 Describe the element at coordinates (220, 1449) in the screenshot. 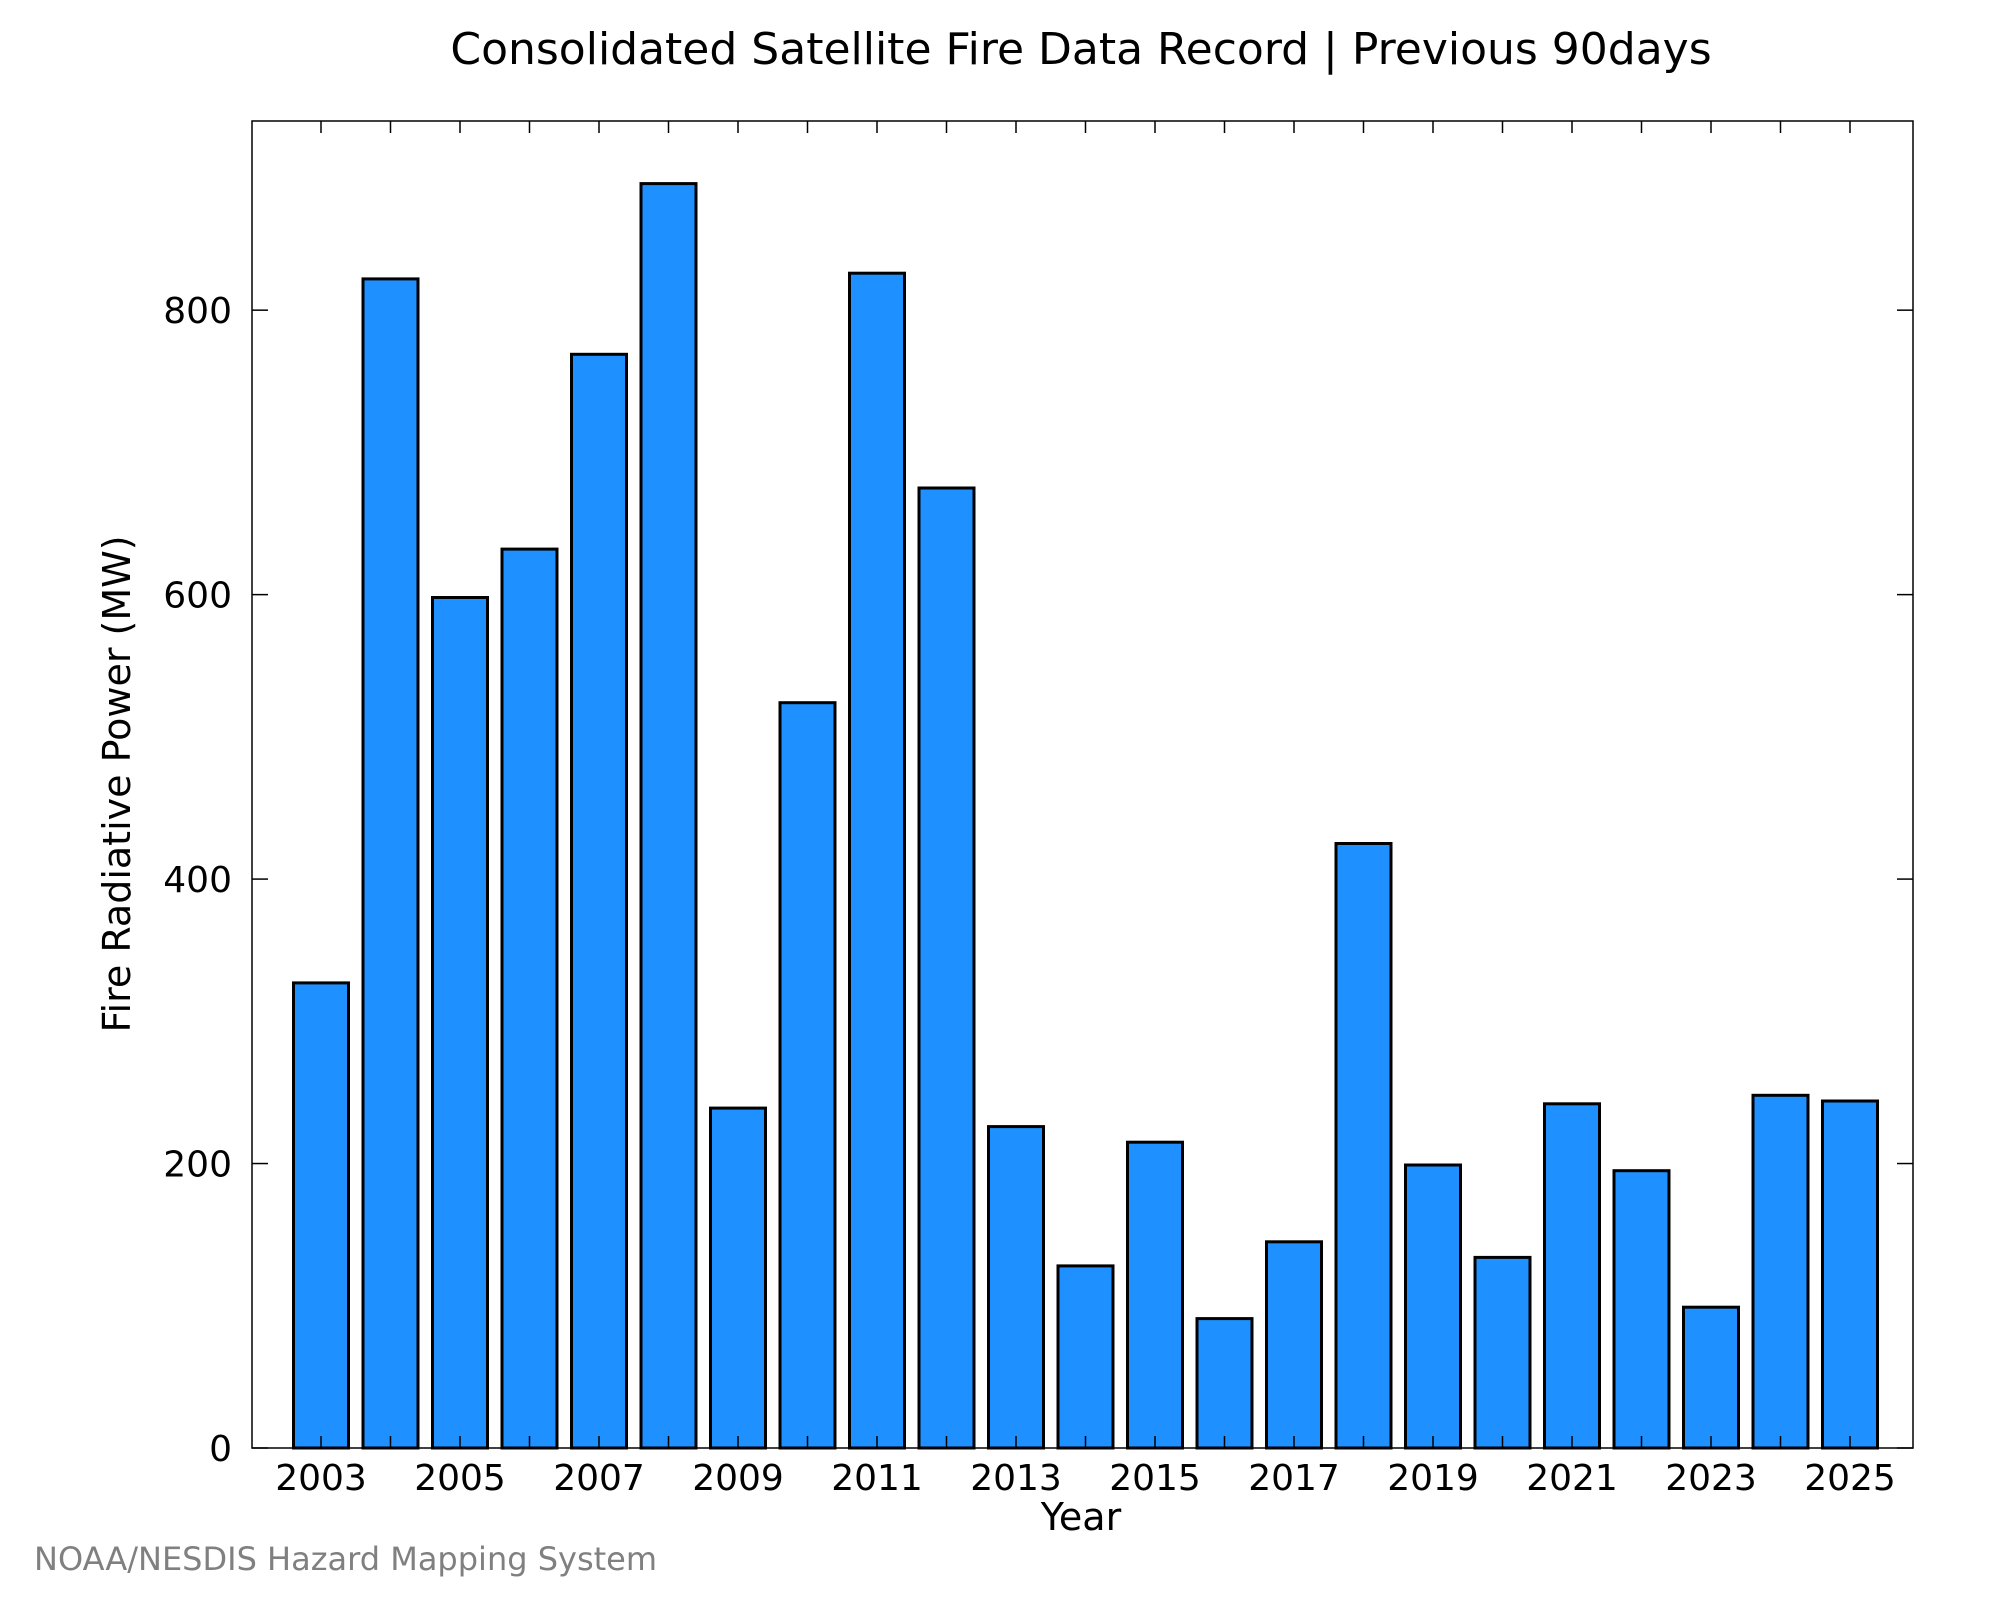

I see `y-tick-label-0: 0` at that location.